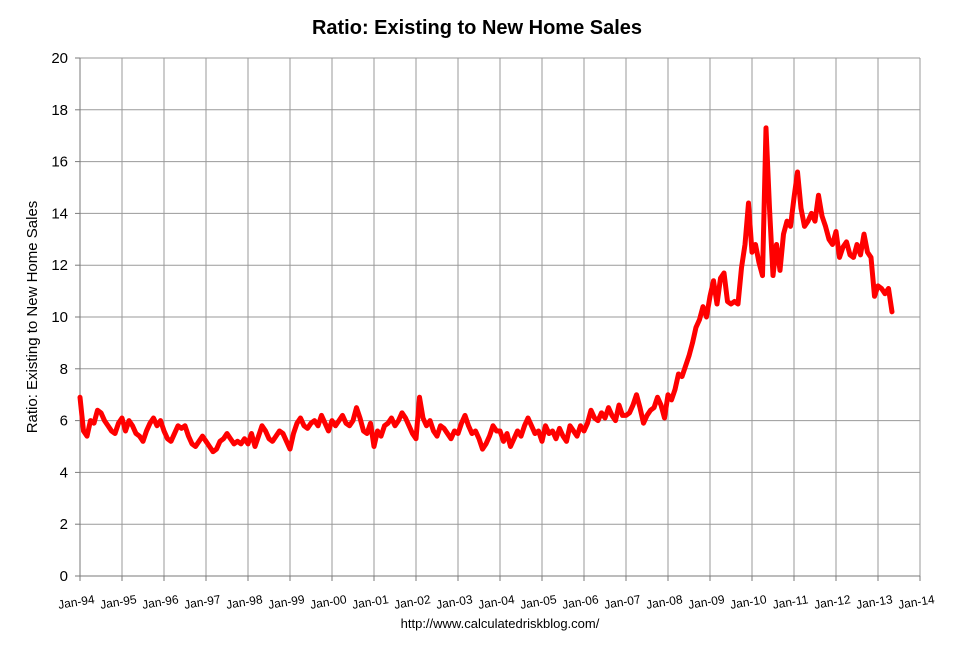 This screenshot has width=954, height=651. Describe the element at coordinates (664, 602) in the screenshot. I see `x-tick-label: Jan-08` at that location.